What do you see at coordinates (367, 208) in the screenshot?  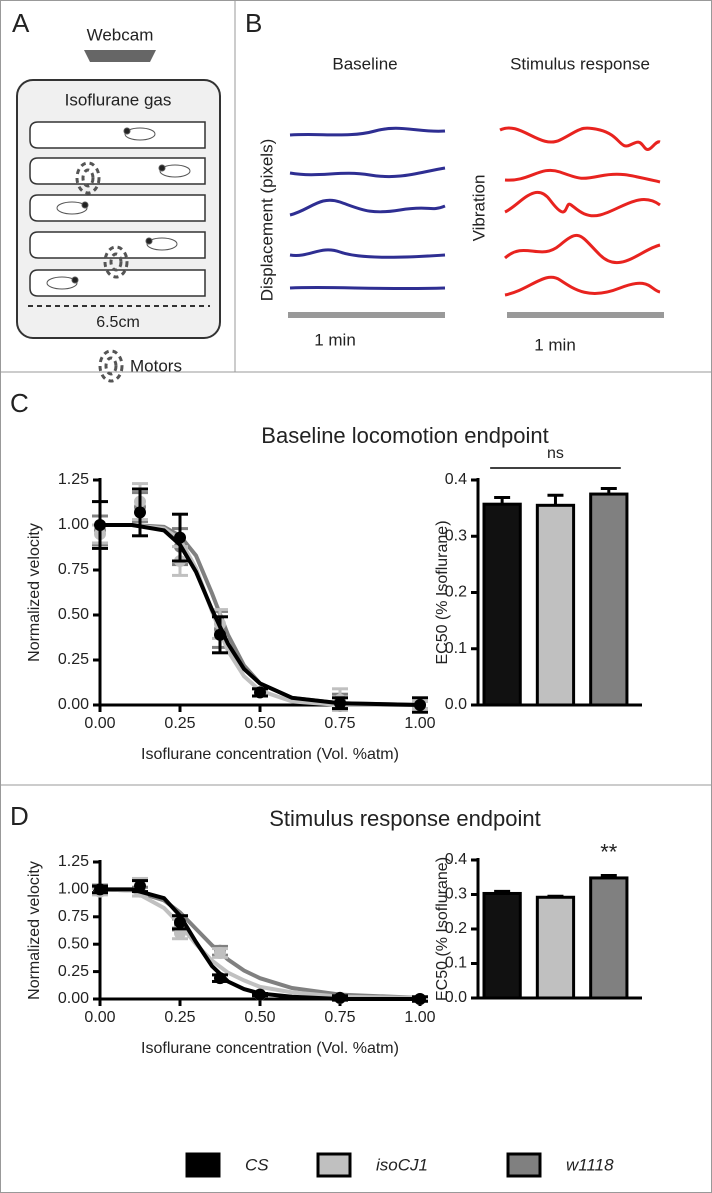 I see `baseline-traces` at bounding box center [367, 208].